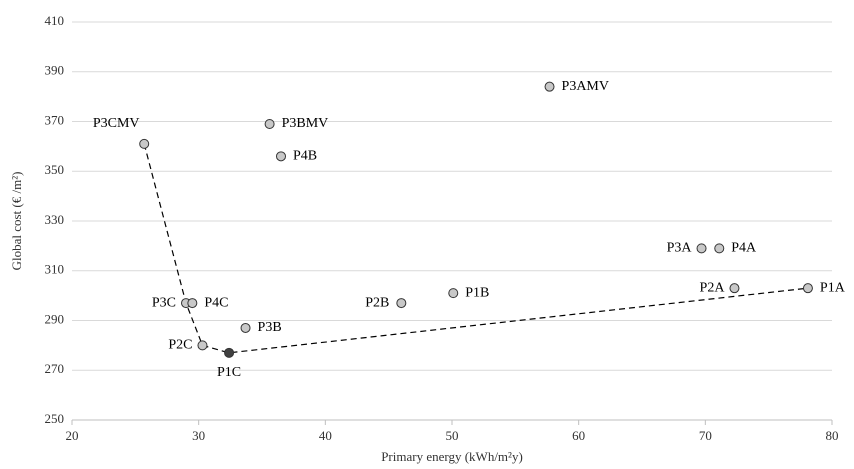  I want to click on point-label: P3BMV, so click(305, 123).